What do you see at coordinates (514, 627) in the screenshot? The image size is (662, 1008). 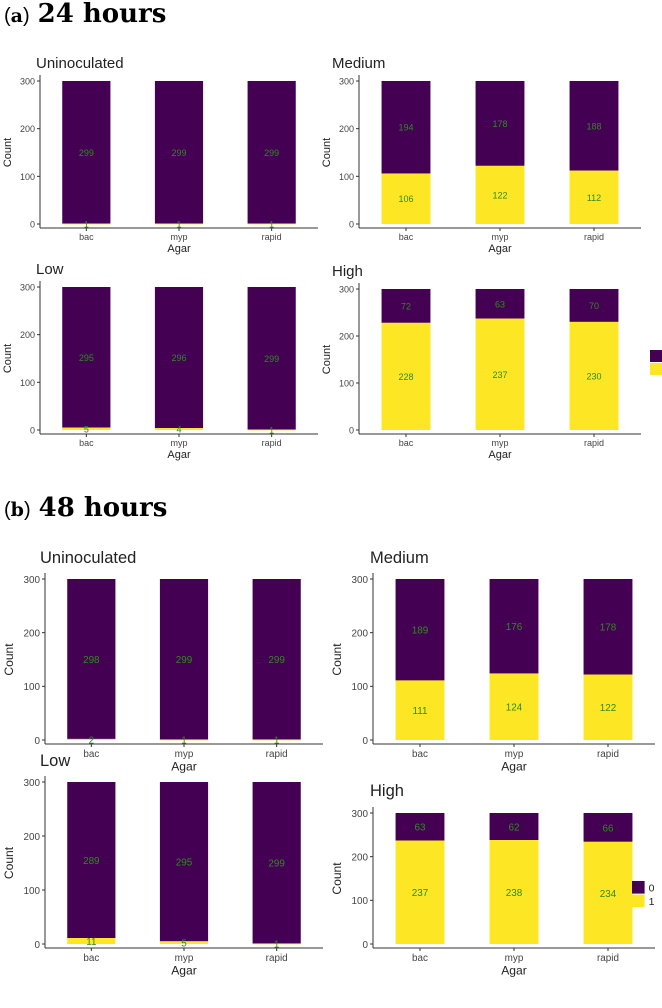 I see `data-label-0: 176` at bounding box center [514, 627].